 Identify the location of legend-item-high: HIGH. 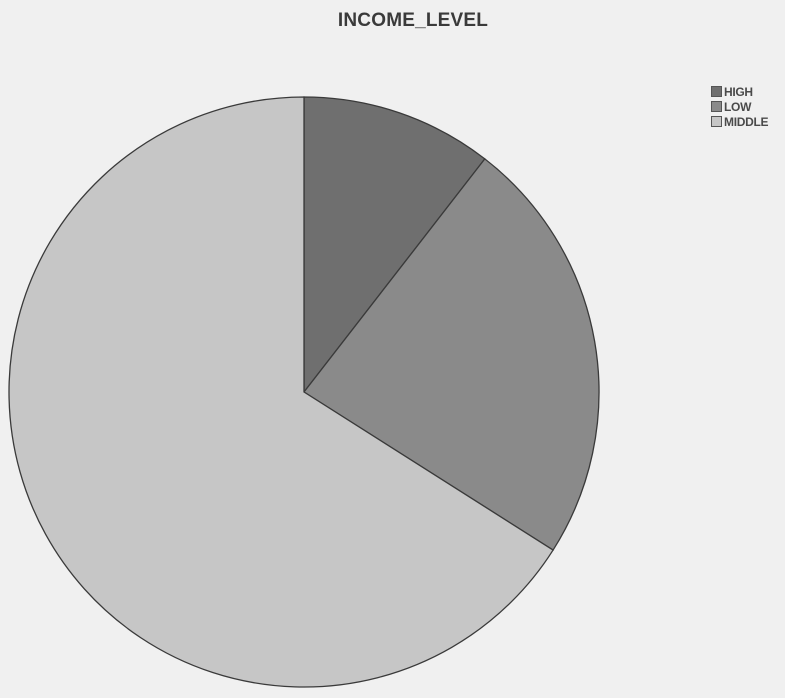
(748, 91).